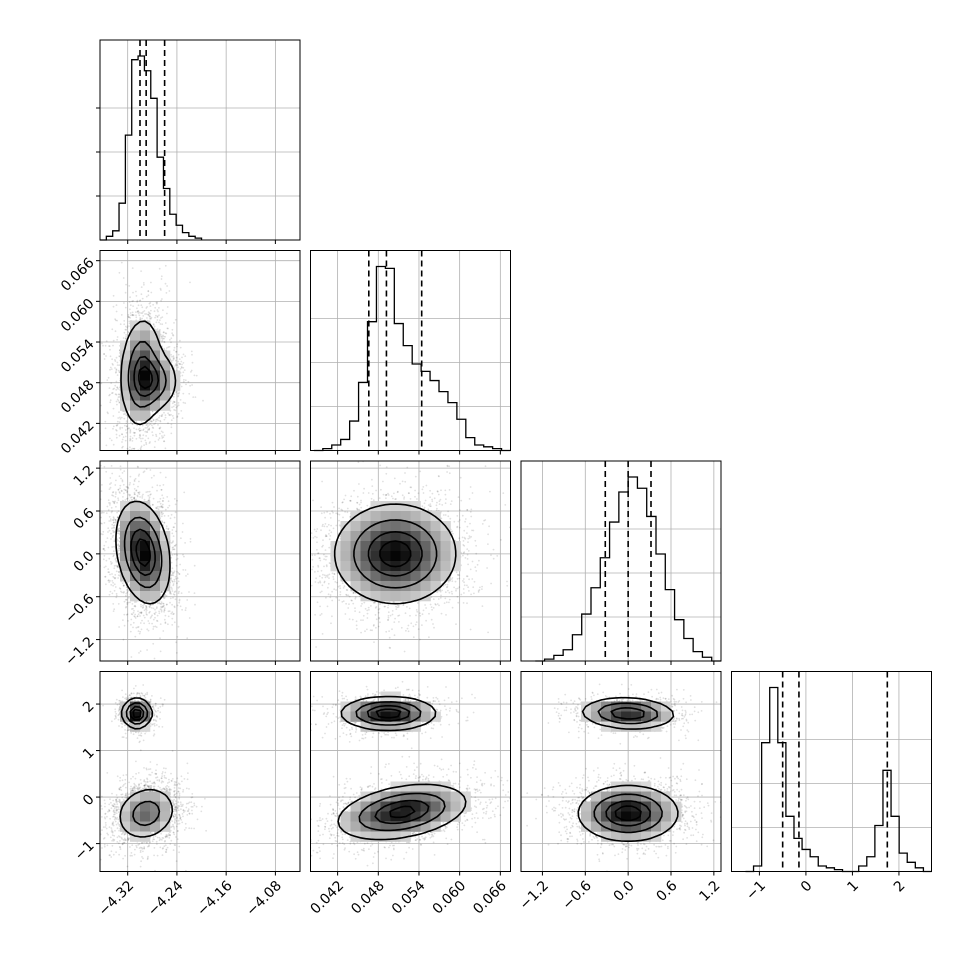  I want to click on panel-0-1-density-cell, so click(145, 336).